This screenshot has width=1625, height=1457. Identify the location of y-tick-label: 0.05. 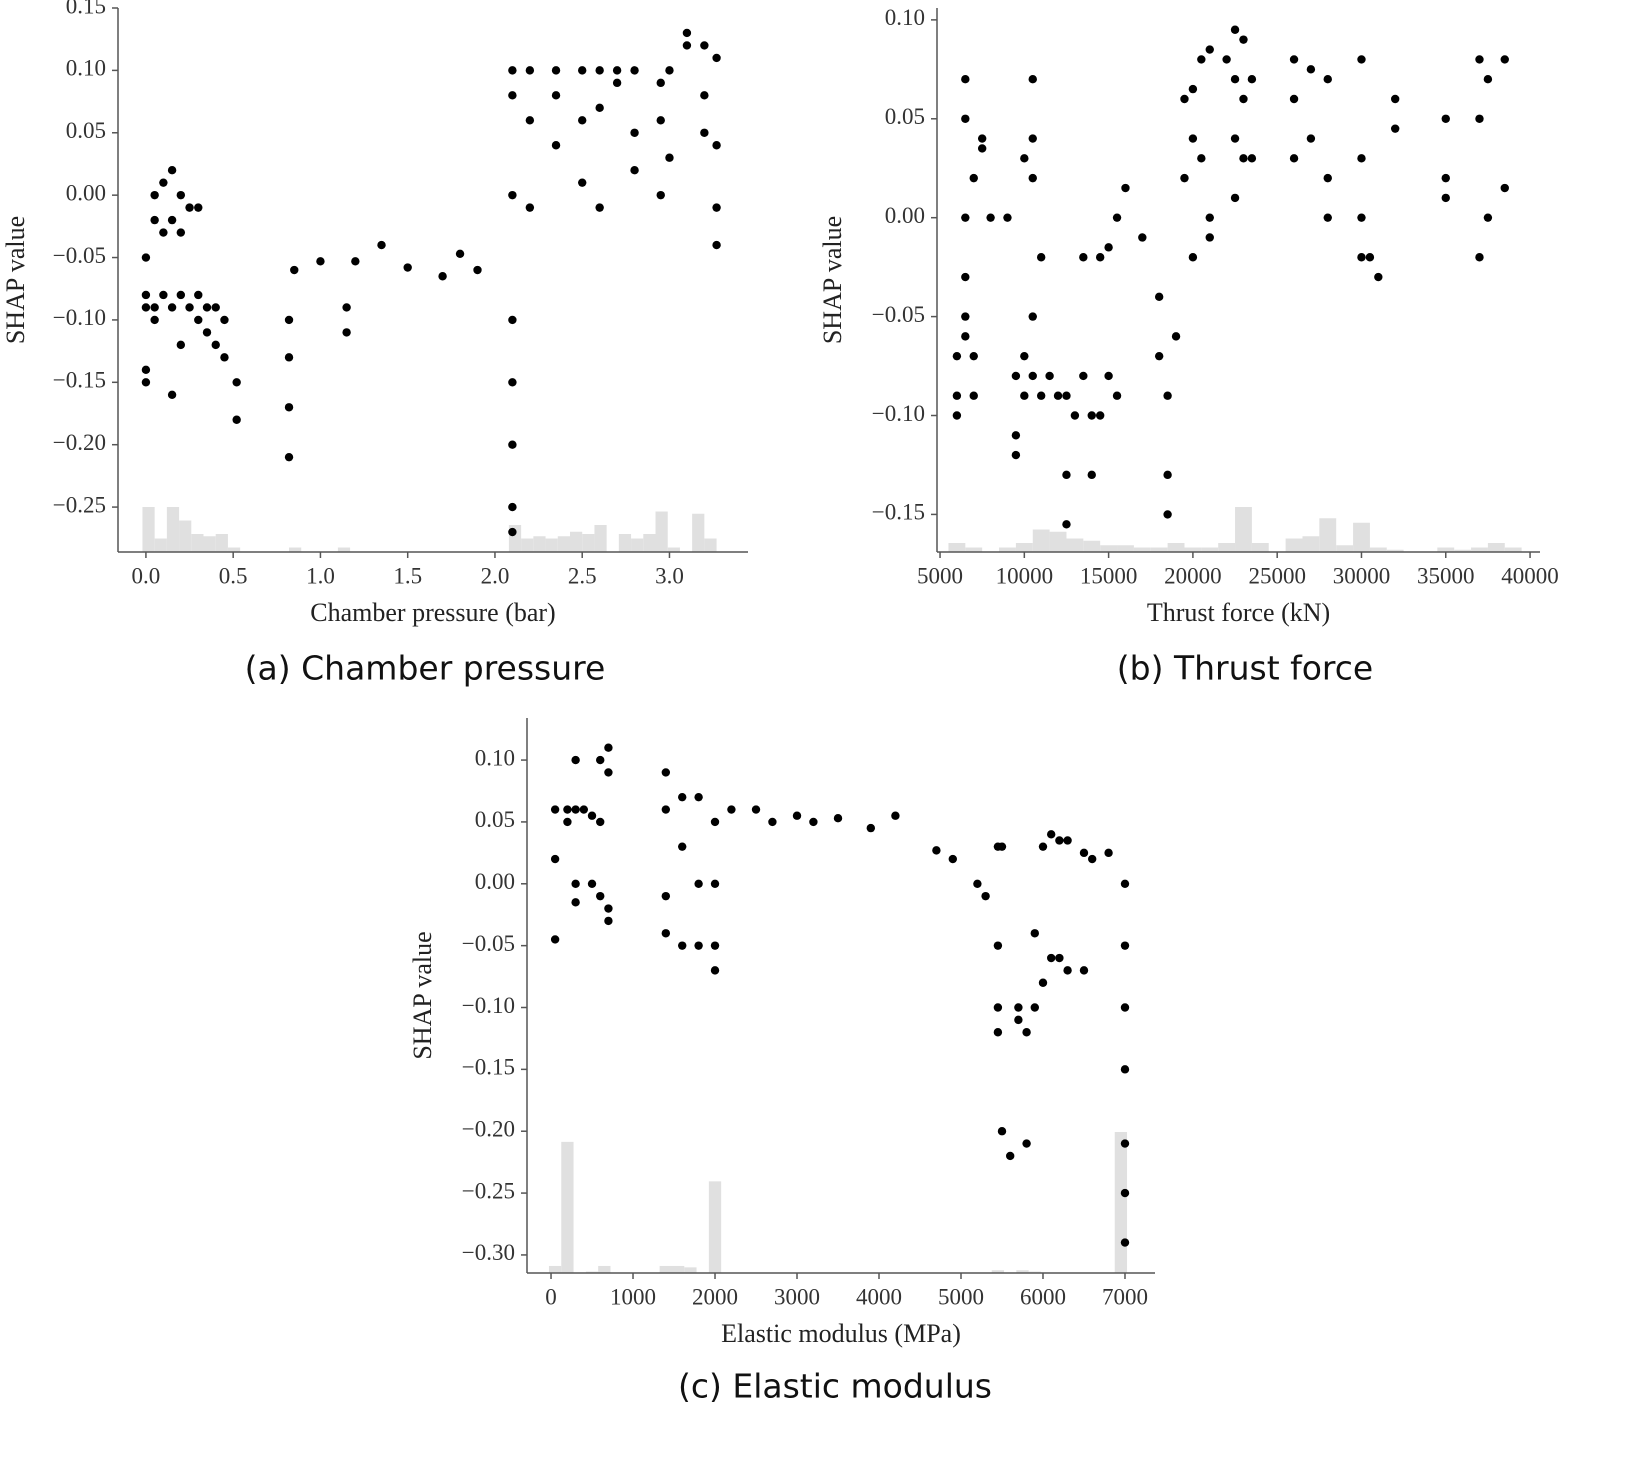
(905, 116).